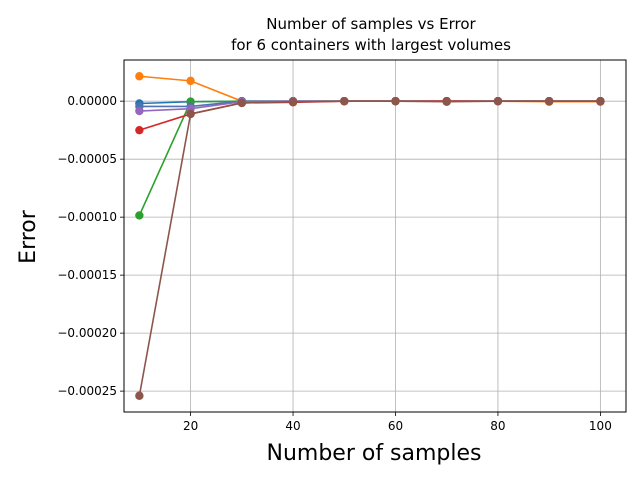 The height and width of the screenshot is (480, 640). I want to click on x-tick-label-2: 60, so click(395, 426).